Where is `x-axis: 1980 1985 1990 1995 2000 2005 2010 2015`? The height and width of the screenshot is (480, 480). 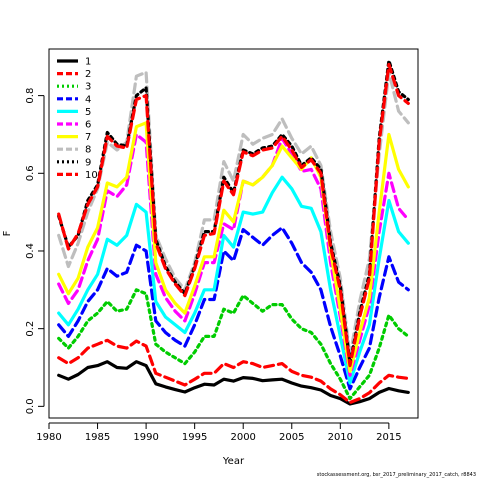 x-axis: 1980 1985 1990 1995 2000 2005 2010 2015 is located at coordinates (219, 432).